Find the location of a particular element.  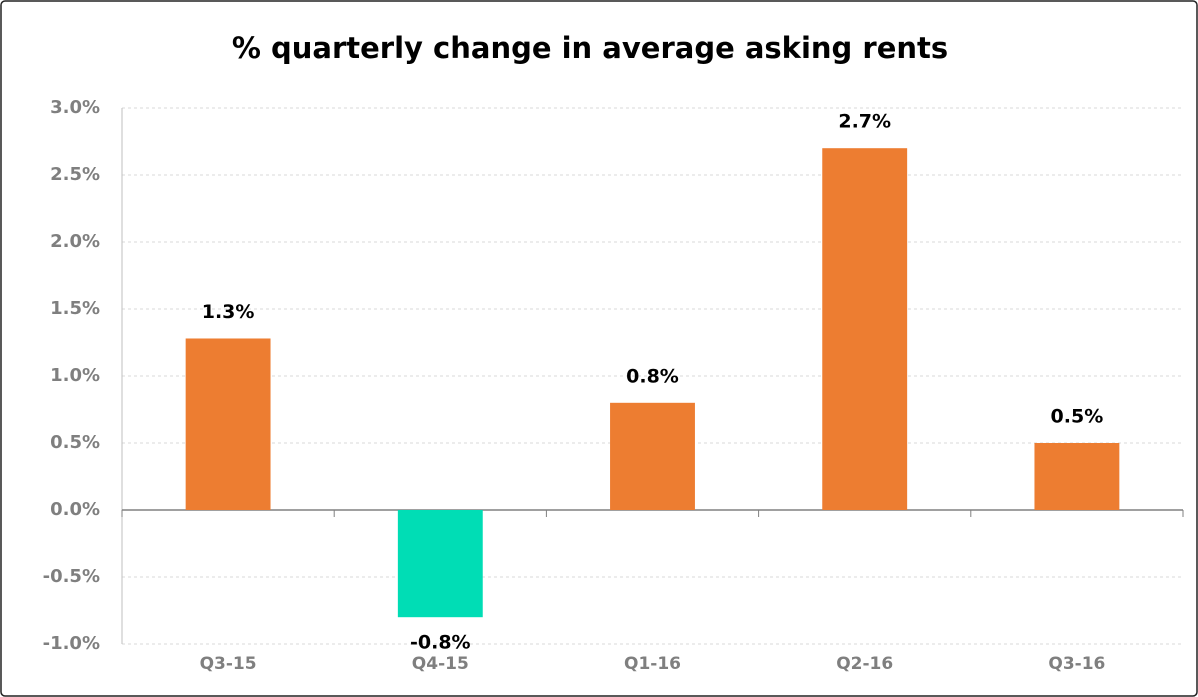

data-label: 0.8% is located at coordinates (652, 376).